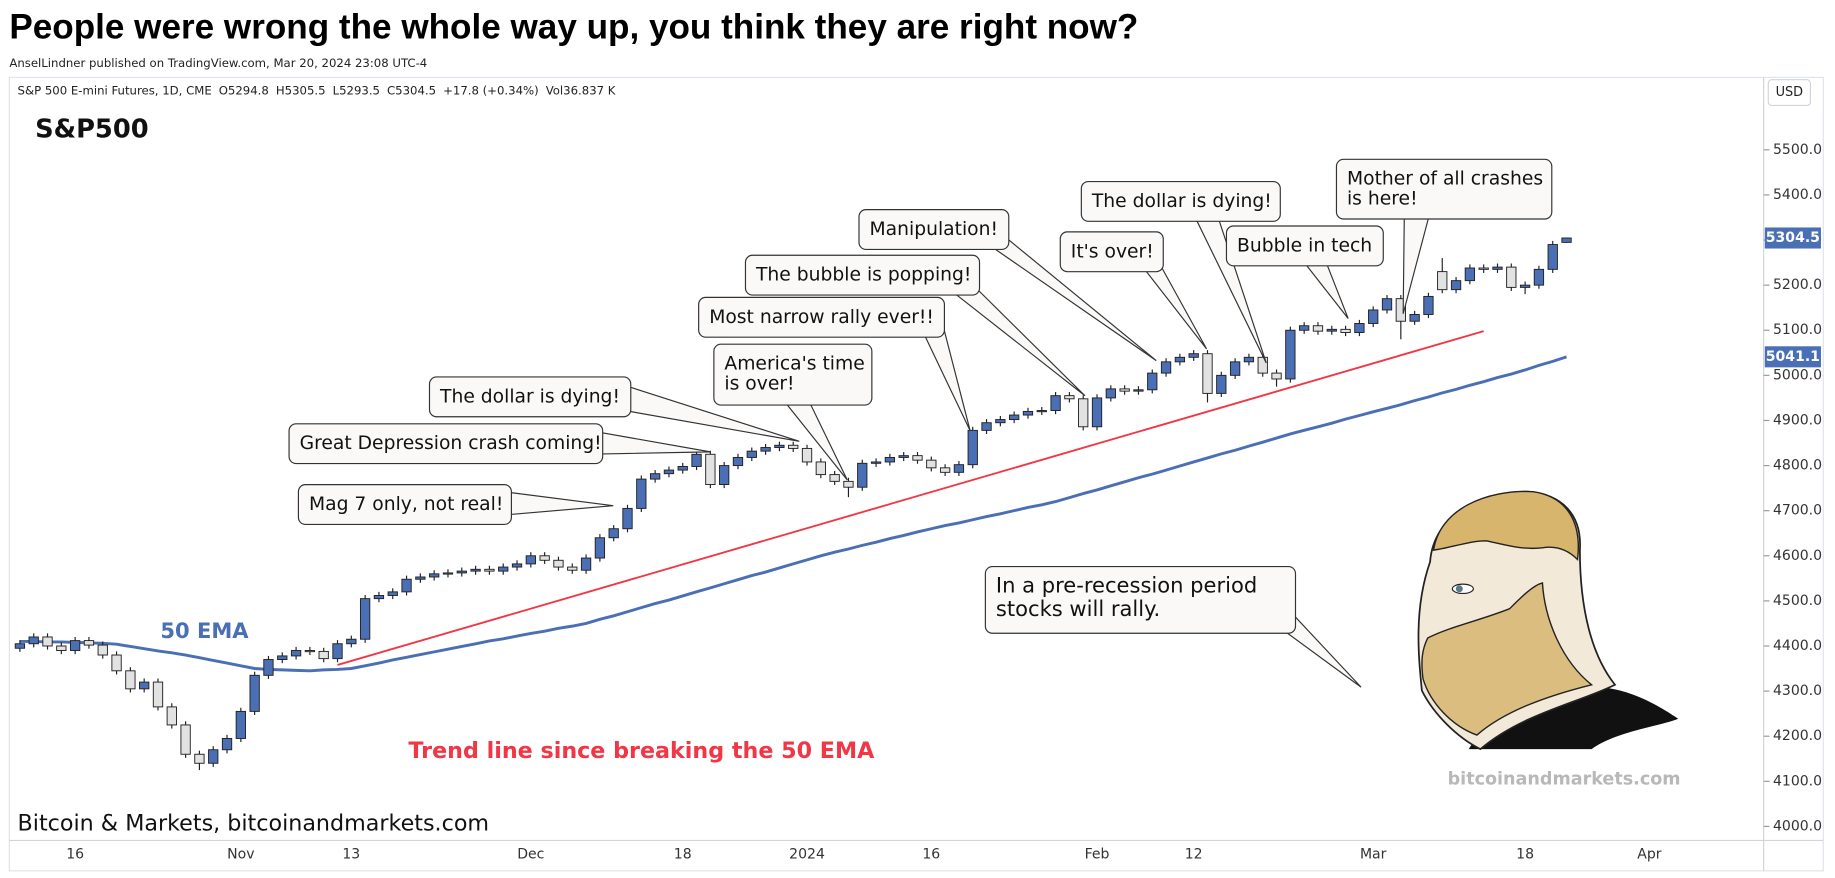 The image size is (1835, 878). Describe the element at coordinates (1445, 179) in the screenshot. I see `callout-text: Mother of all crashes` at that location.